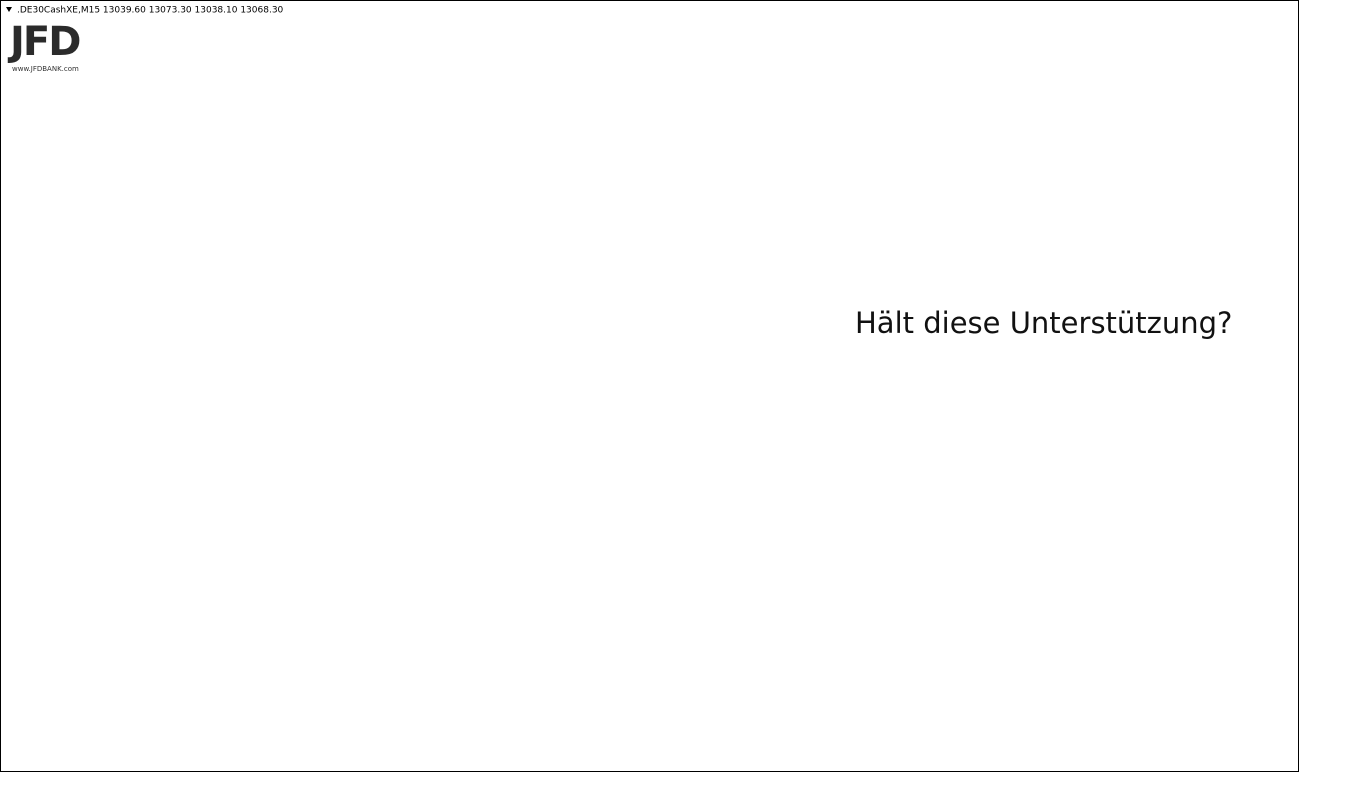 This screenshot has width=1350, height=792. Describe the element at coordinates (43, 42) in the screenshot. I see `logo: JFD` at that location.